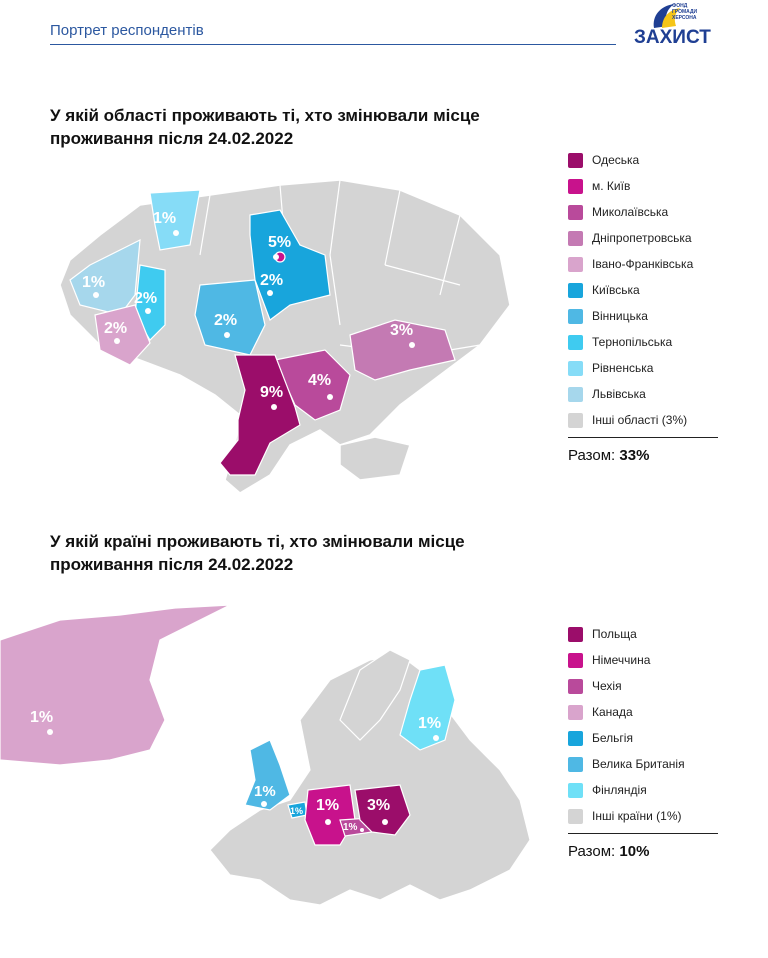  What do you see at coordinates (616, 290) in the screenshot?
I see `regions-legend-label: Київська` at bounding box center [616, 290].